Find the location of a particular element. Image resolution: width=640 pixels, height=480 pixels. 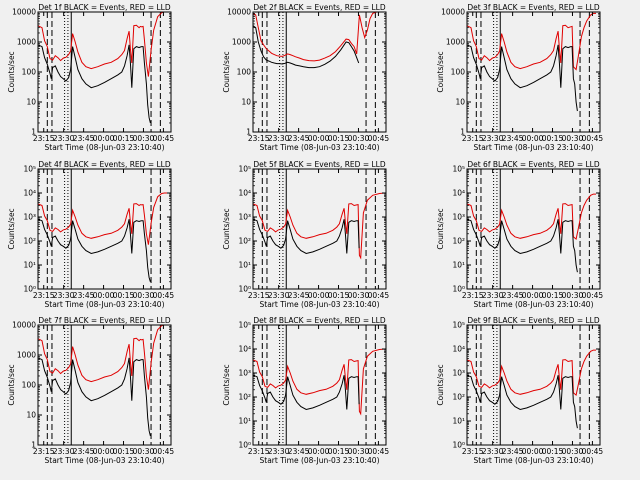

chart-title: Det 7f BLACK = Events, RED = LLD is located at coordinates (104, 320).